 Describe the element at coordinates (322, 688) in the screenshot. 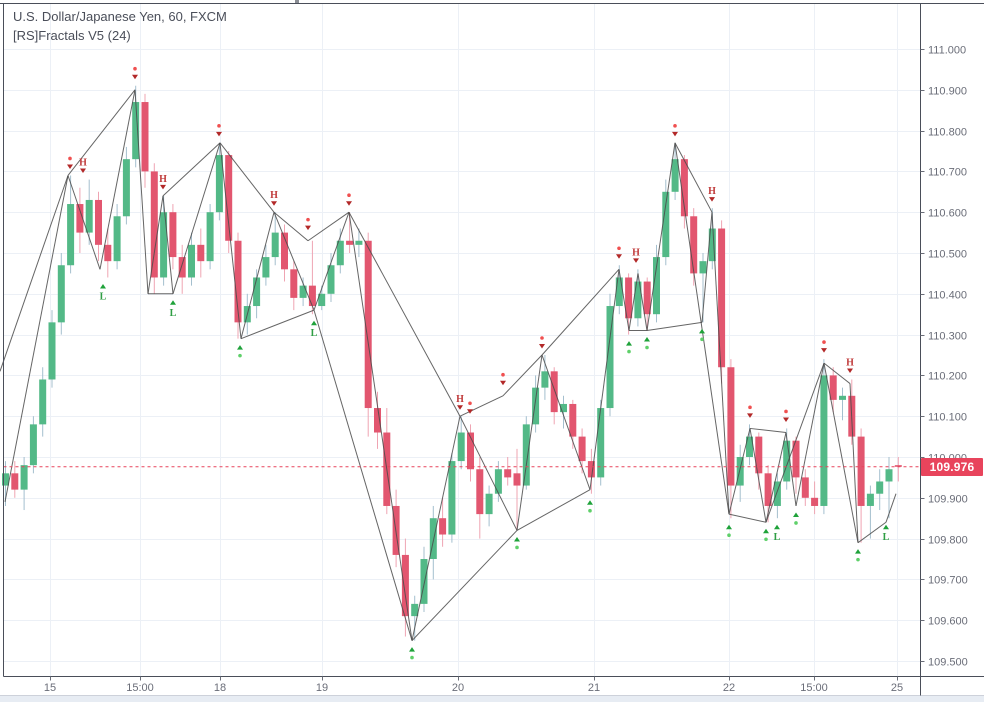

I see `svg-text: 19` at that location.